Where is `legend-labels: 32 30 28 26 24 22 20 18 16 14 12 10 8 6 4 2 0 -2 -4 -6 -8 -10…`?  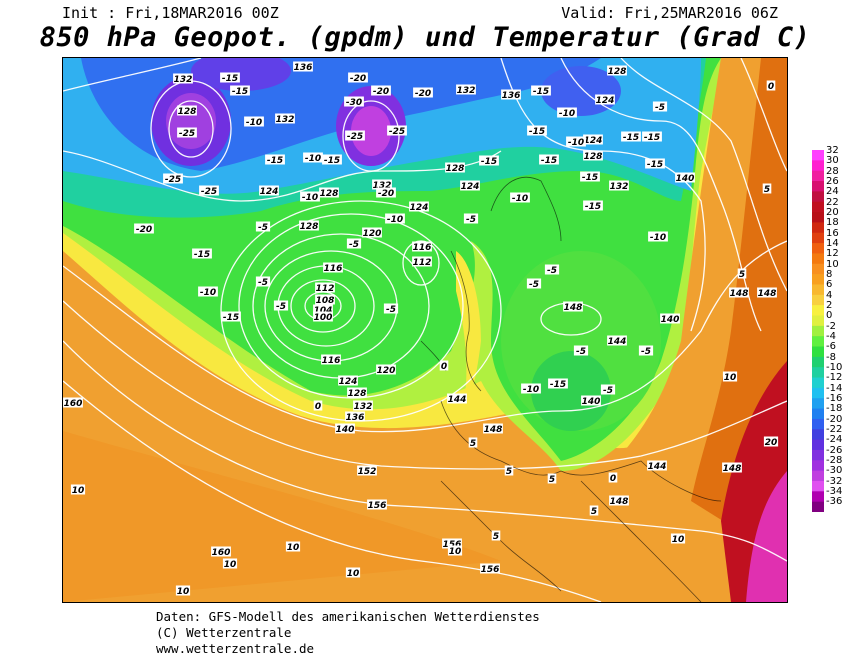 legend-labels: 32 30 28 26 24 22 20 18 16 14 12 10 8 6 4 2 0 -2 -4 -6 -8 -10… is located at coordinates (834, 326).